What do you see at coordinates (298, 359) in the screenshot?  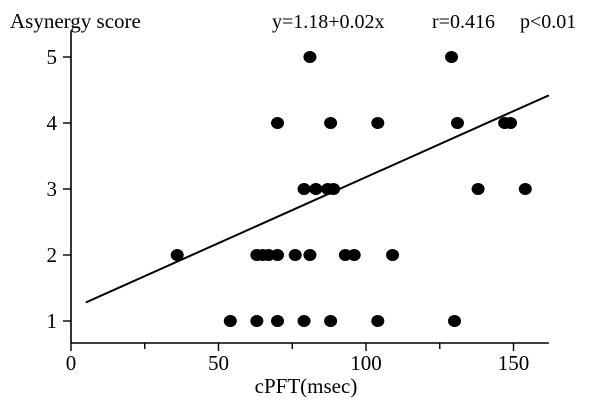 I see `x-axis-ticks: 0 50 100 150` at bounding box center [298, 359].